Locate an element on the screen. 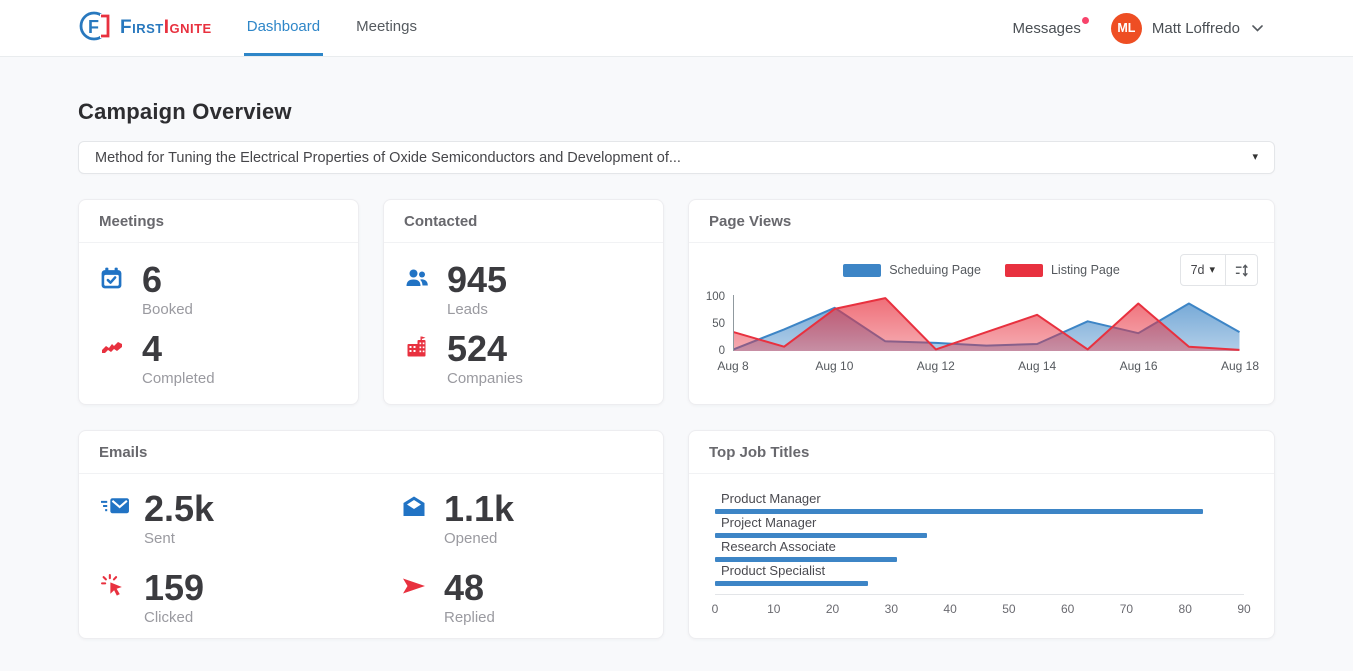 This screenshot has height=671, width=1353. sent-count: 2.5k is located at coordinates (179, 508).